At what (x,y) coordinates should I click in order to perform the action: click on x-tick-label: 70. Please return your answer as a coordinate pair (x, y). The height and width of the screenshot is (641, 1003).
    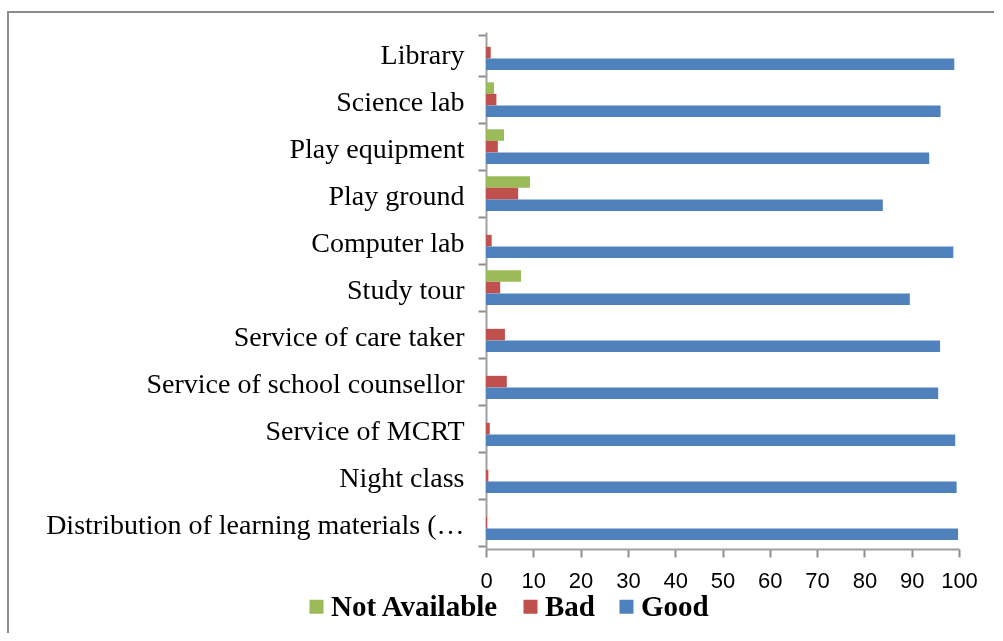
    Looking at the image, I should click on (817, 580).